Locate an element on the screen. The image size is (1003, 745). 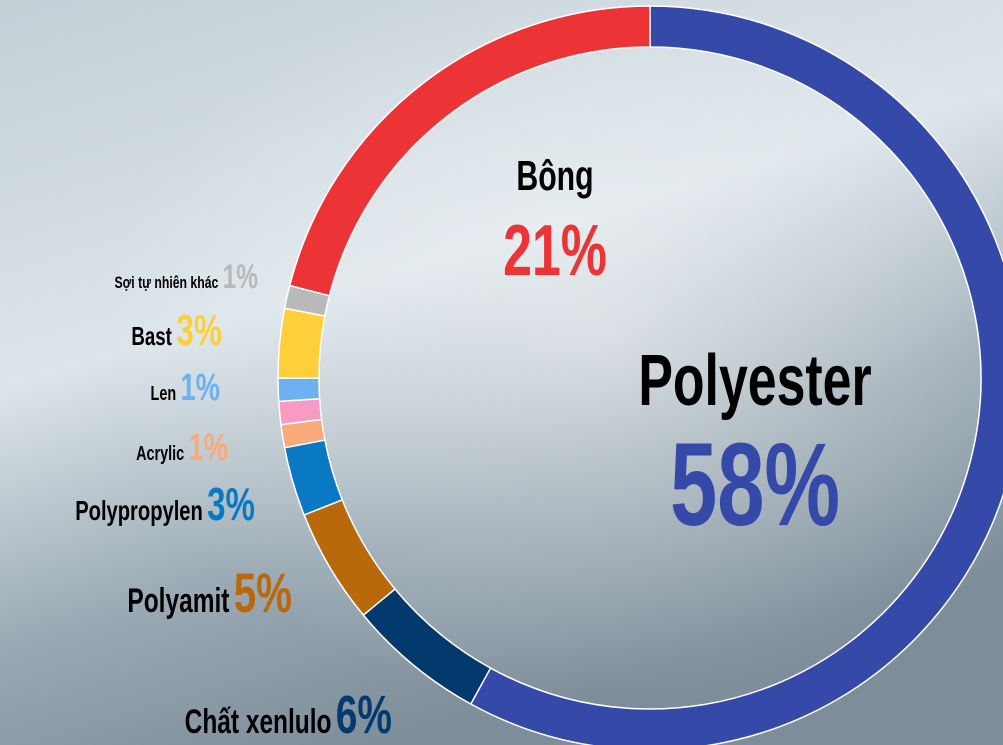
label: Bast3% is located at coordinates (176, 330).